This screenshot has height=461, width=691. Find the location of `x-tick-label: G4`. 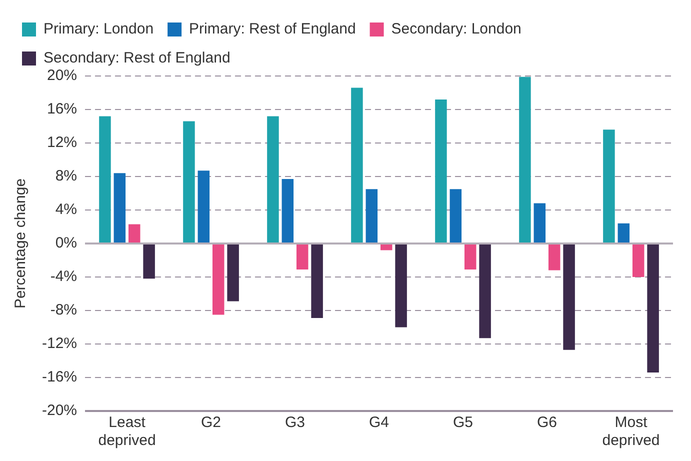

x-tick-label: G4 is located at coordinates (379, 423).